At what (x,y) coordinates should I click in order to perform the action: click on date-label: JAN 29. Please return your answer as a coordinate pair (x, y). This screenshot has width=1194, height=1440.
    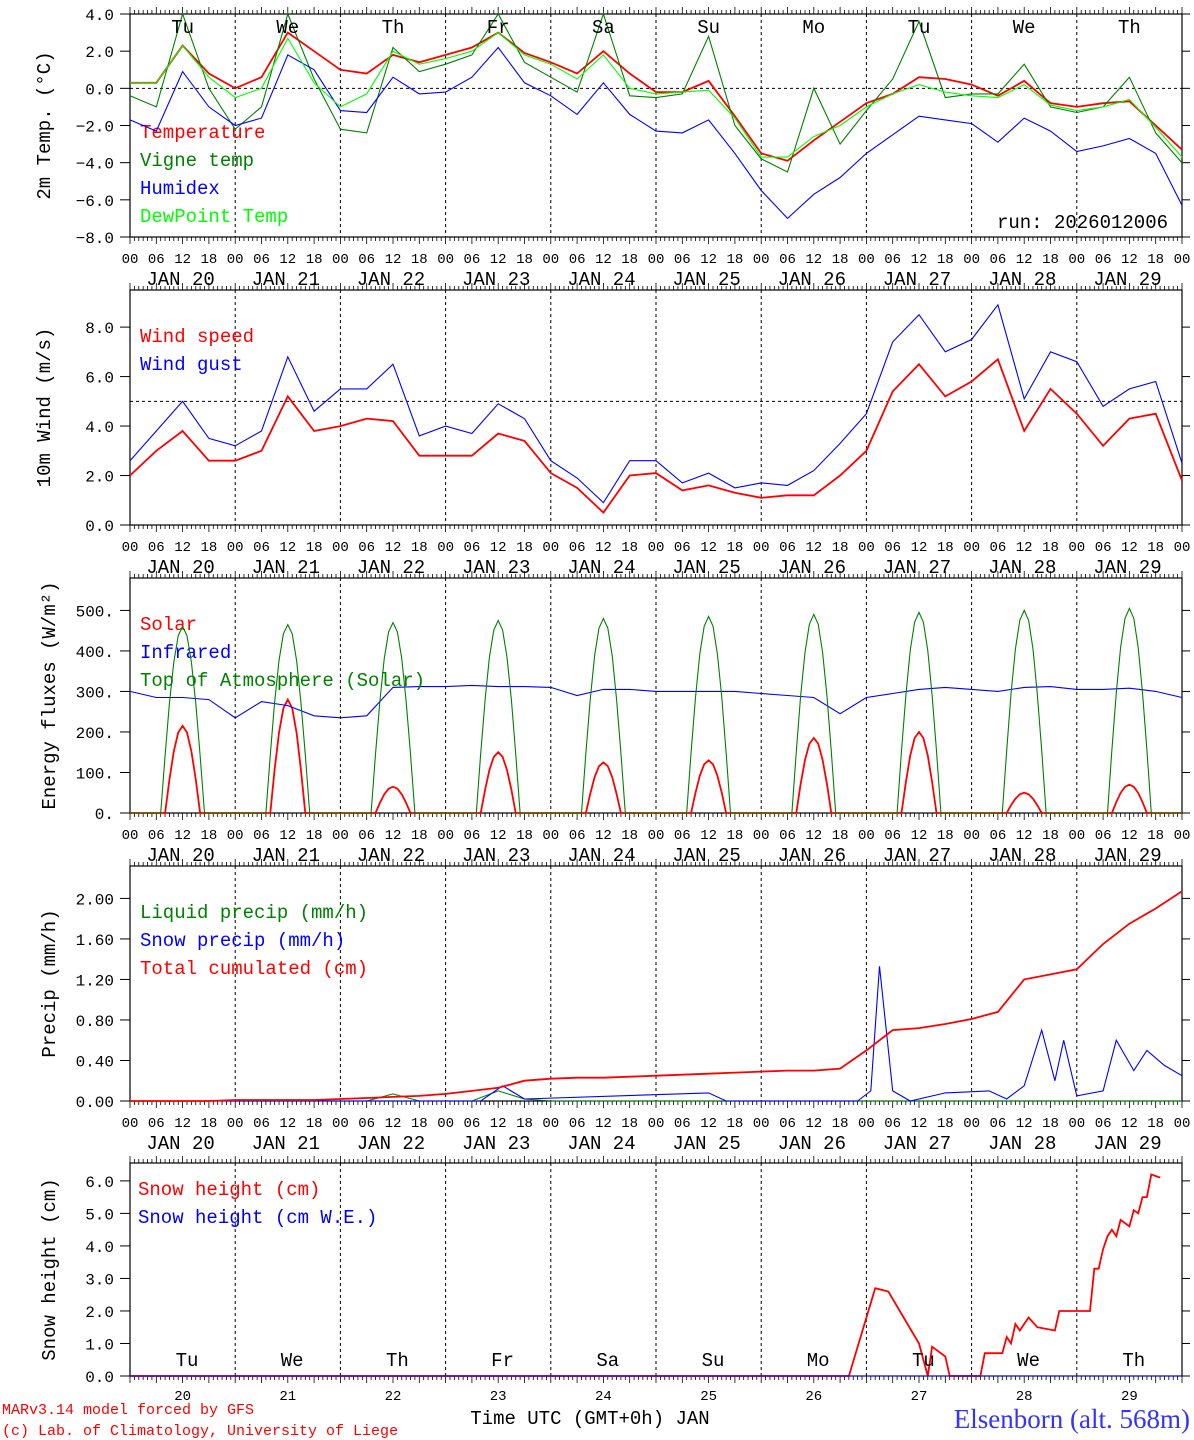
    Looking at the image, I should click on (1127, 280).